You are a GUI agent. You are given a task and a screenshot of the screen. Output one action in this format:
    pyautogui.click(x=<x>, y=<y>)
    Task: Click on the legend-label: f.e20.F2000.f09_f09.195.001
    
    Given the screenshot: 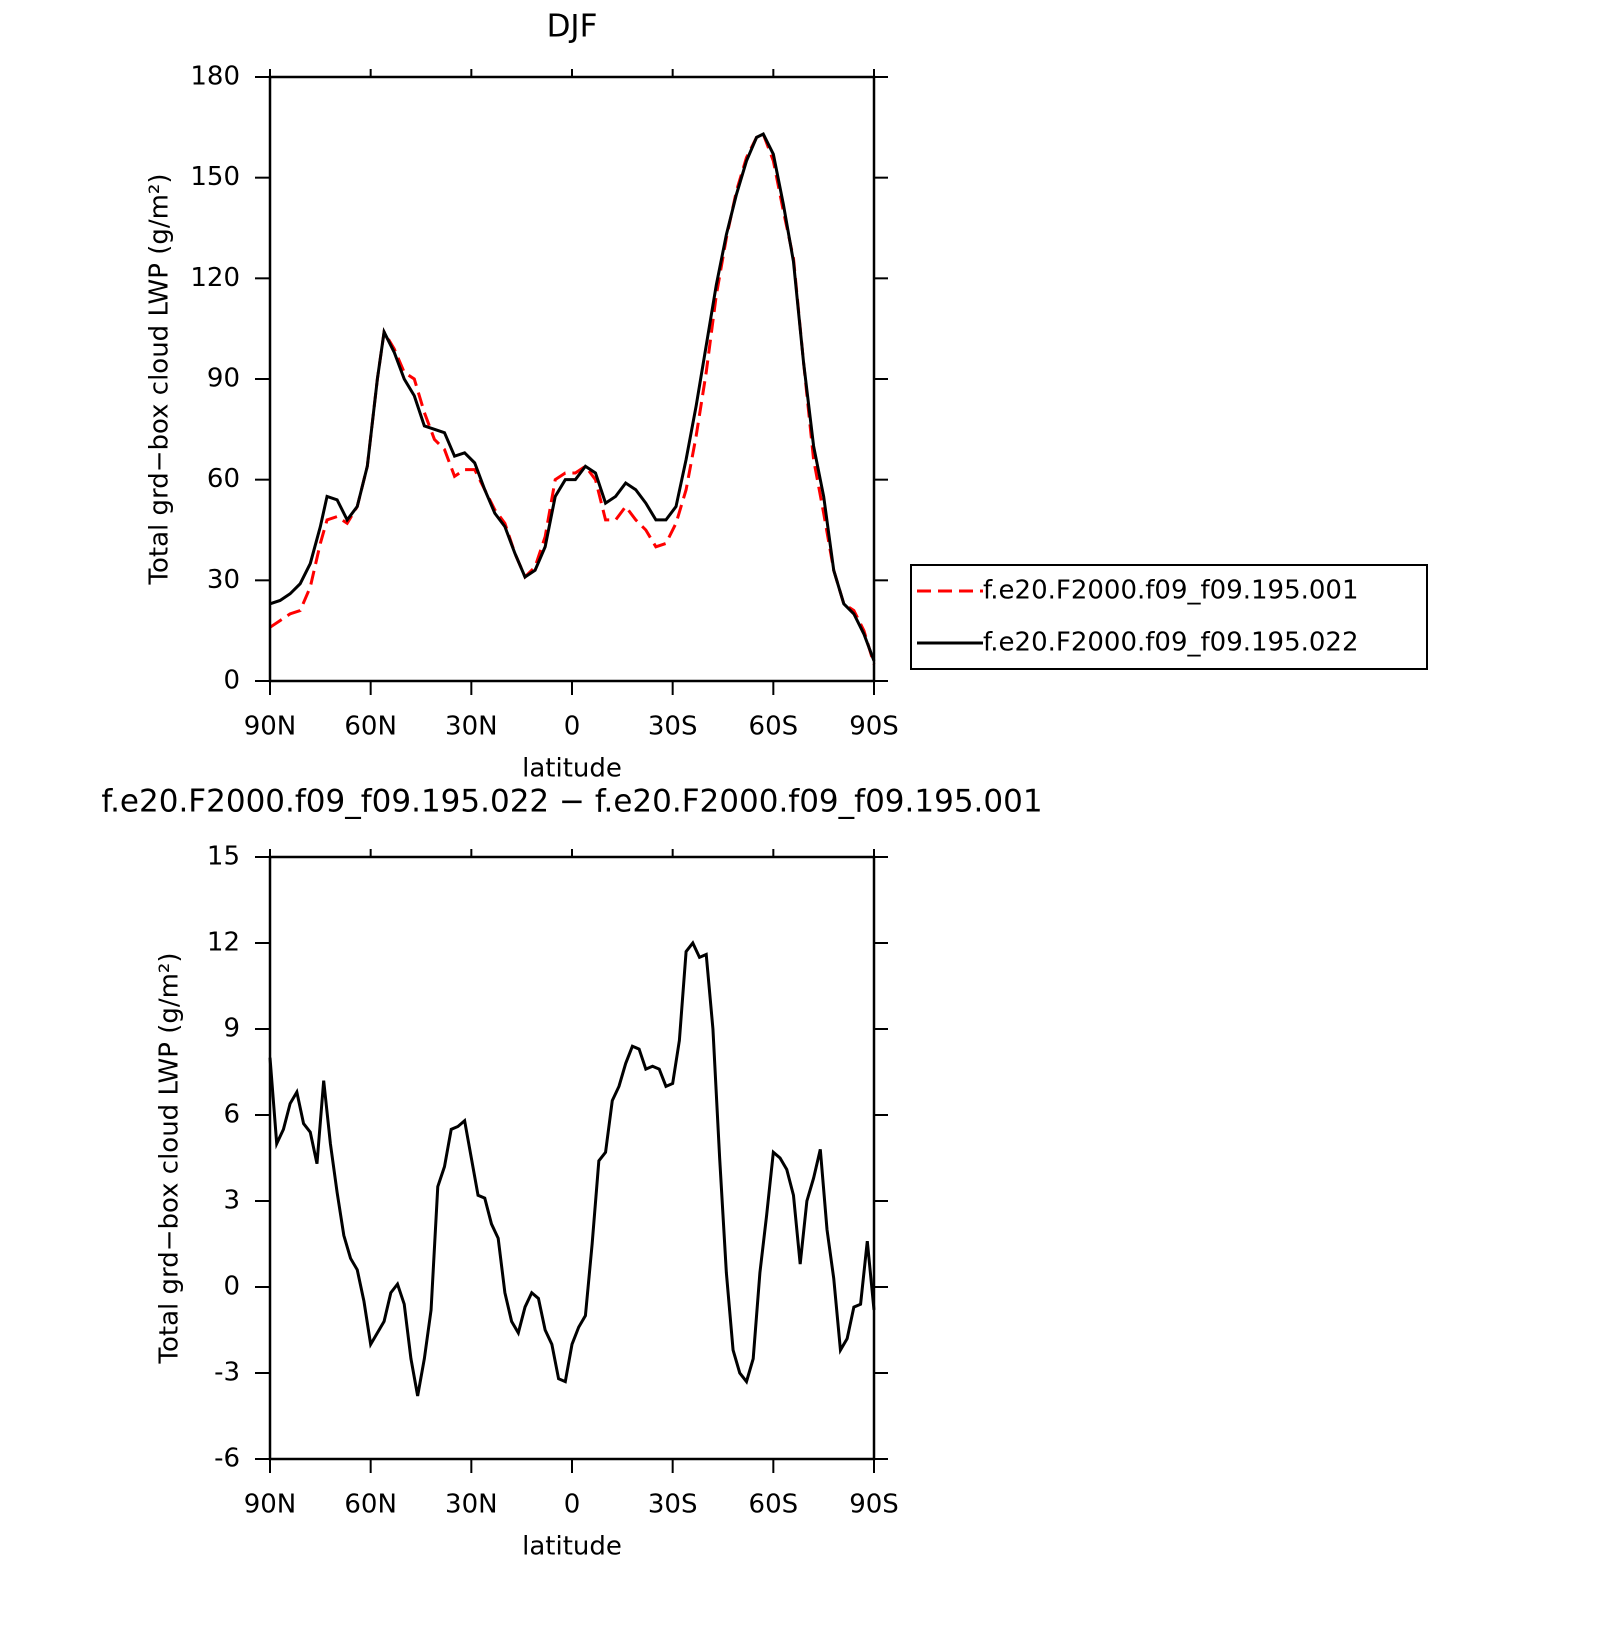 What is the action you would take?
    pyautogui.click(x=1171, y=591)
    